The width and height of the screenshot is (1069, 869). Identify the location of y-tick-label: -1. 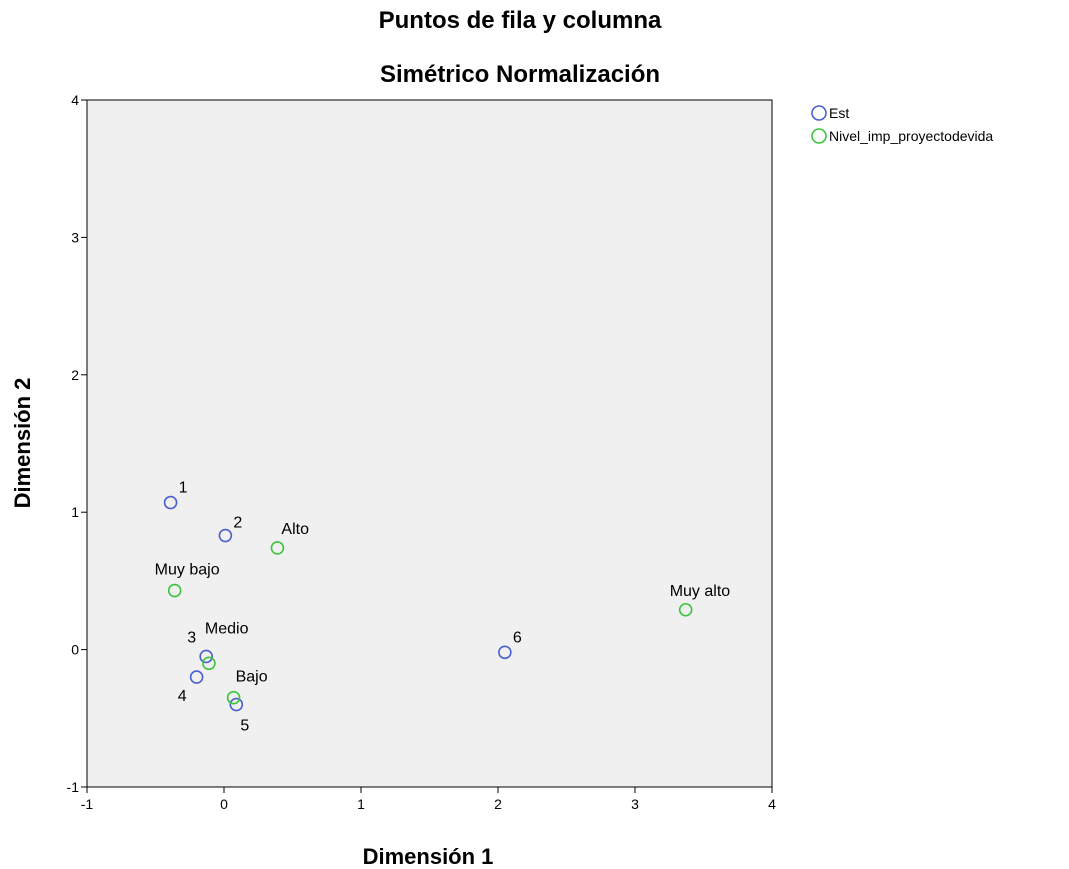
(73, 787).